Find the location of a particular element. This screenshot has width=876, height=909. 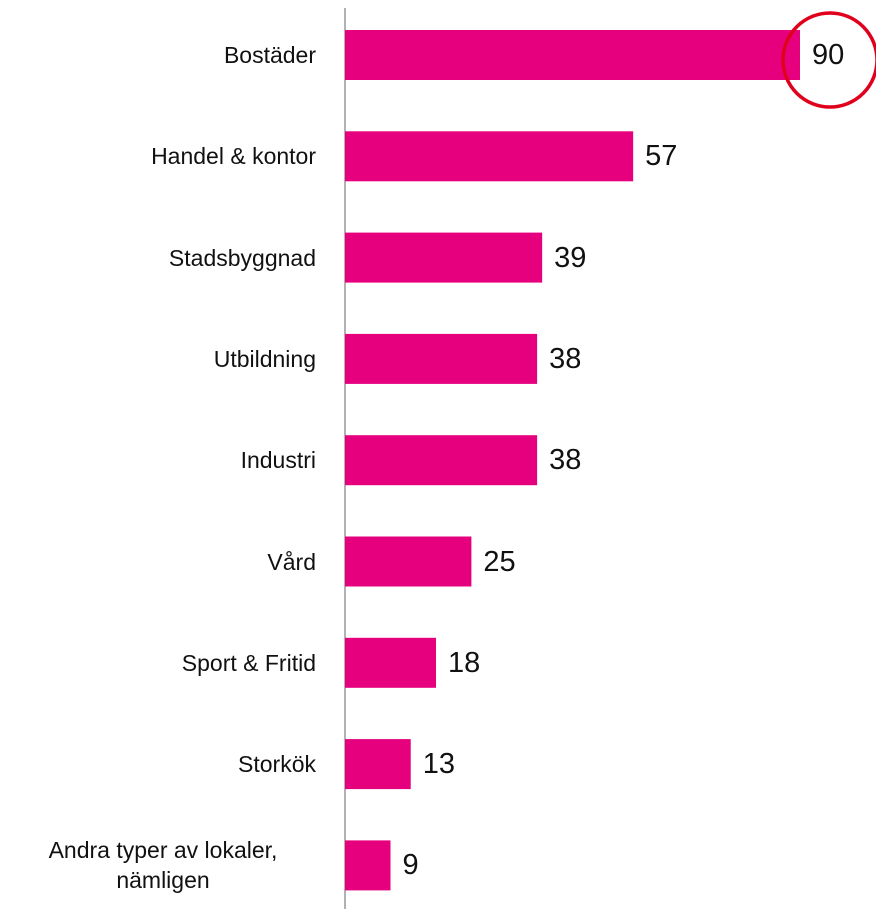

category-text: Sport & Fritid is located at coordinates (248, 662).